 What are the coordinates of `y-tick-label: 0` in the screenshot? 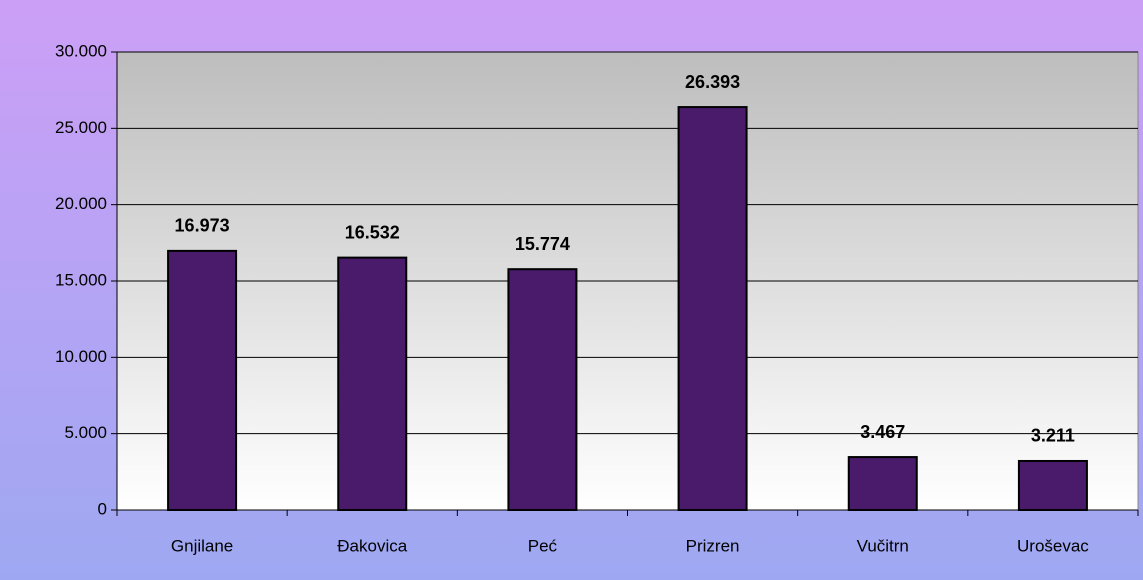 It's located at (102, 508).